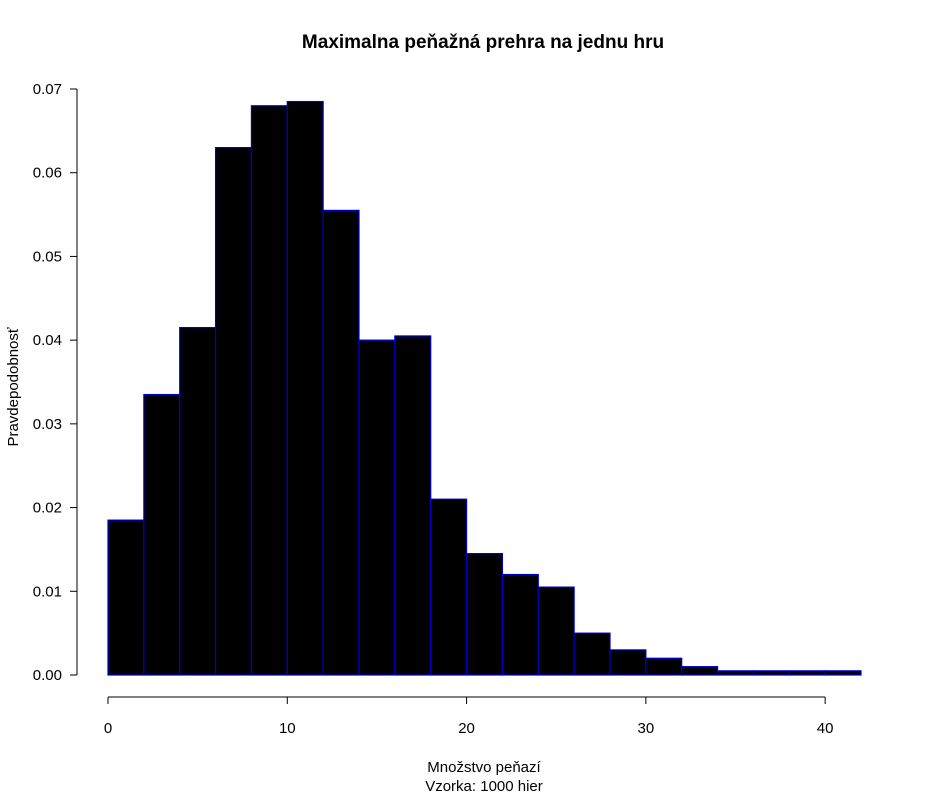 This screenshot has width=932, height=796. Describe the element at coordinates (47, 508) in the screenshot. I see `y-tick-label: 0.02` at that location.